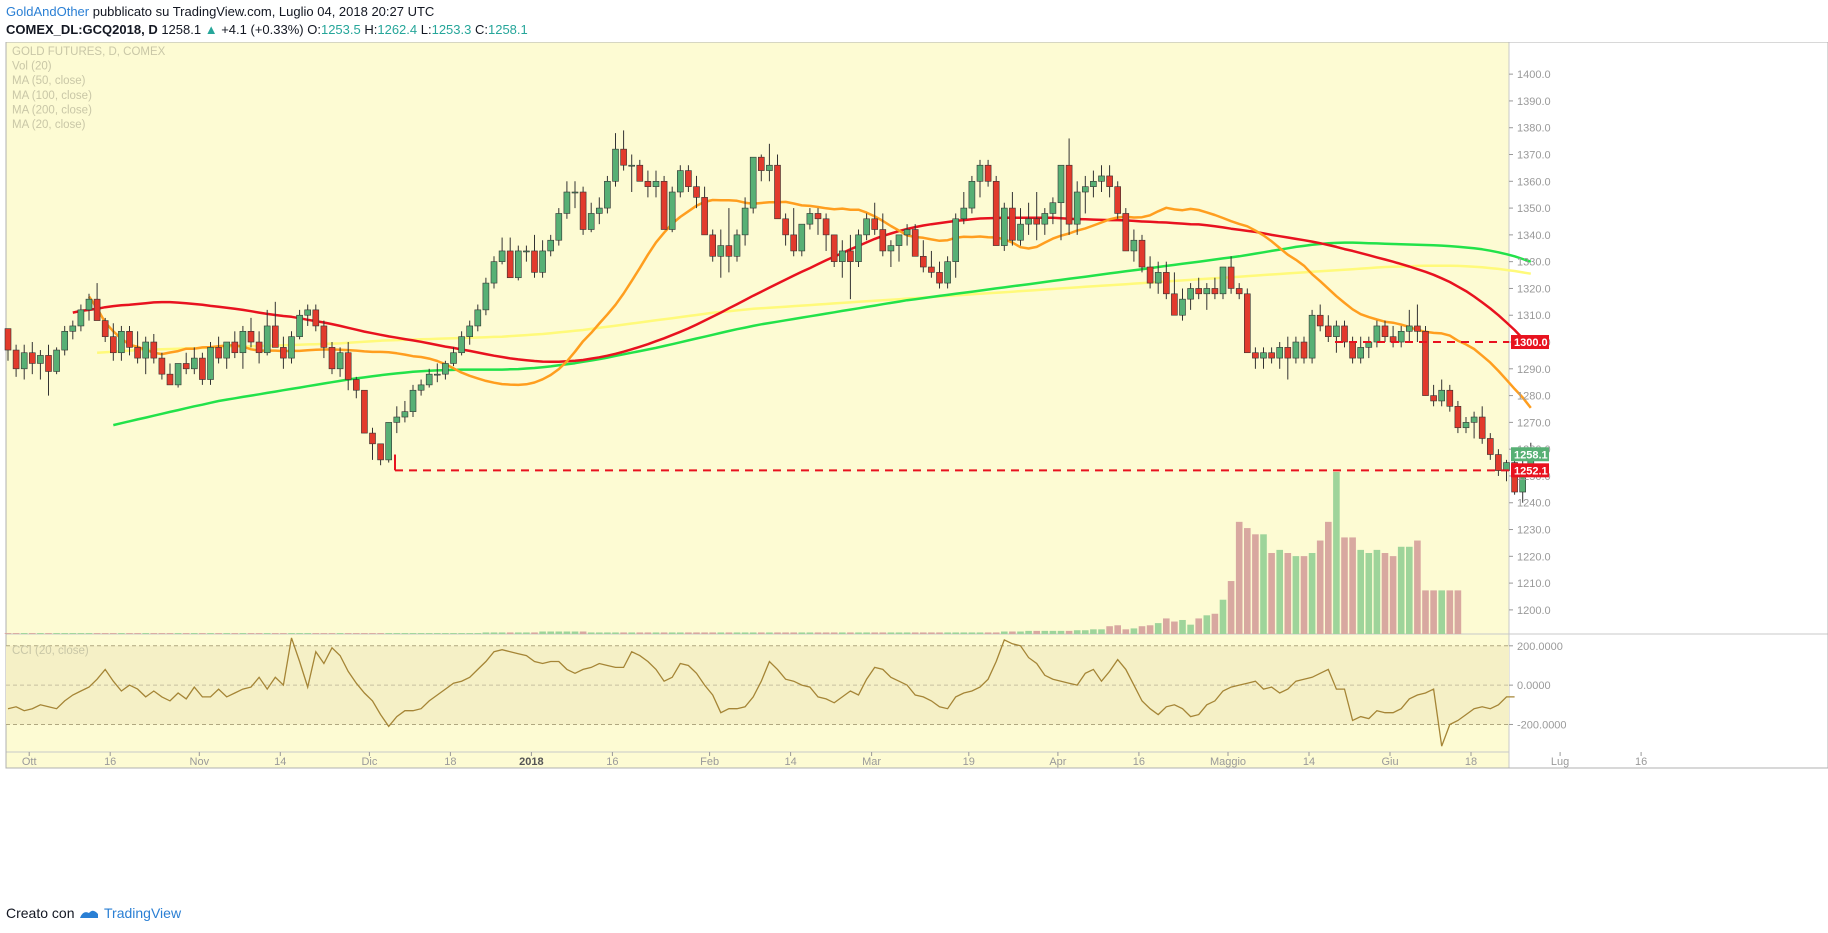  Describe the element at coordinates (49, 125) in the screenshot. I see `legend-item: MA (20, close)` at that location.